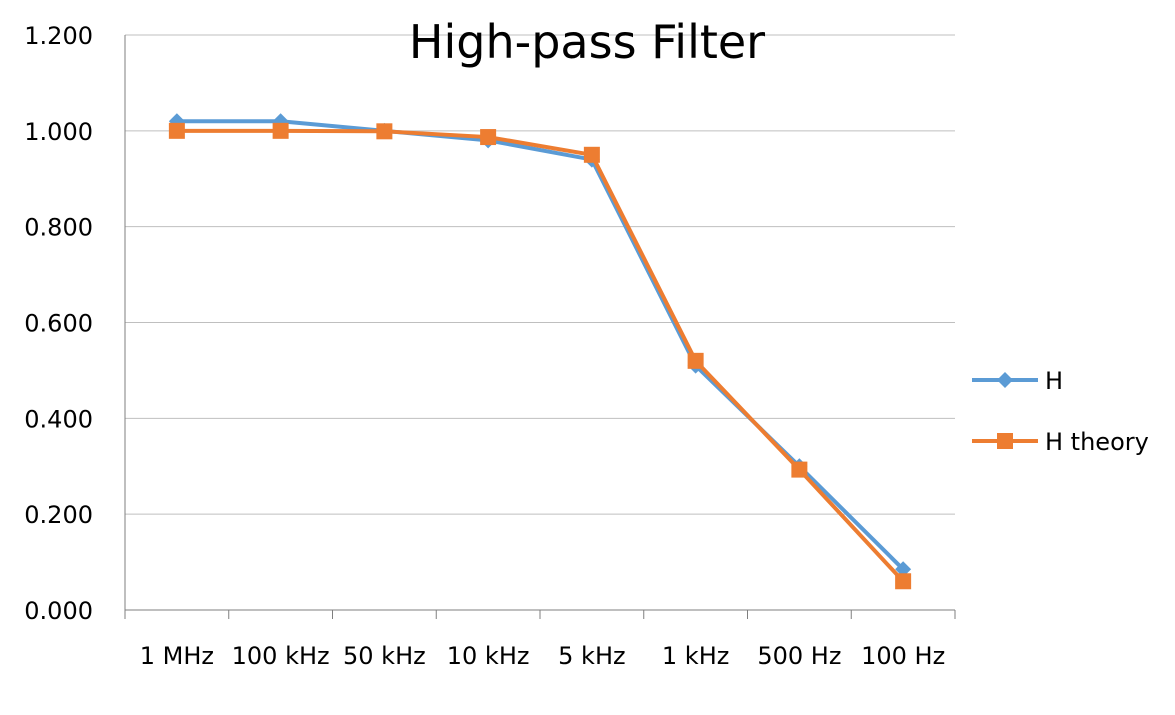  What do you see at coordinates (1054, 381) in the screenshot?
I see `legend-label: H` at bounding box center [1054, 381].